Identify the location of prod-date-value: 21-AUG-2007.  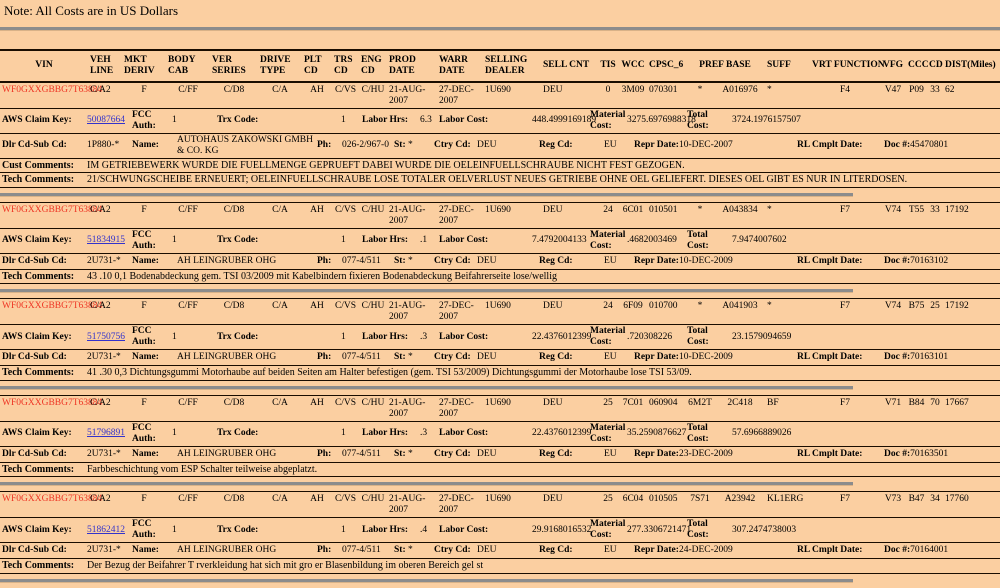
(407, 408).